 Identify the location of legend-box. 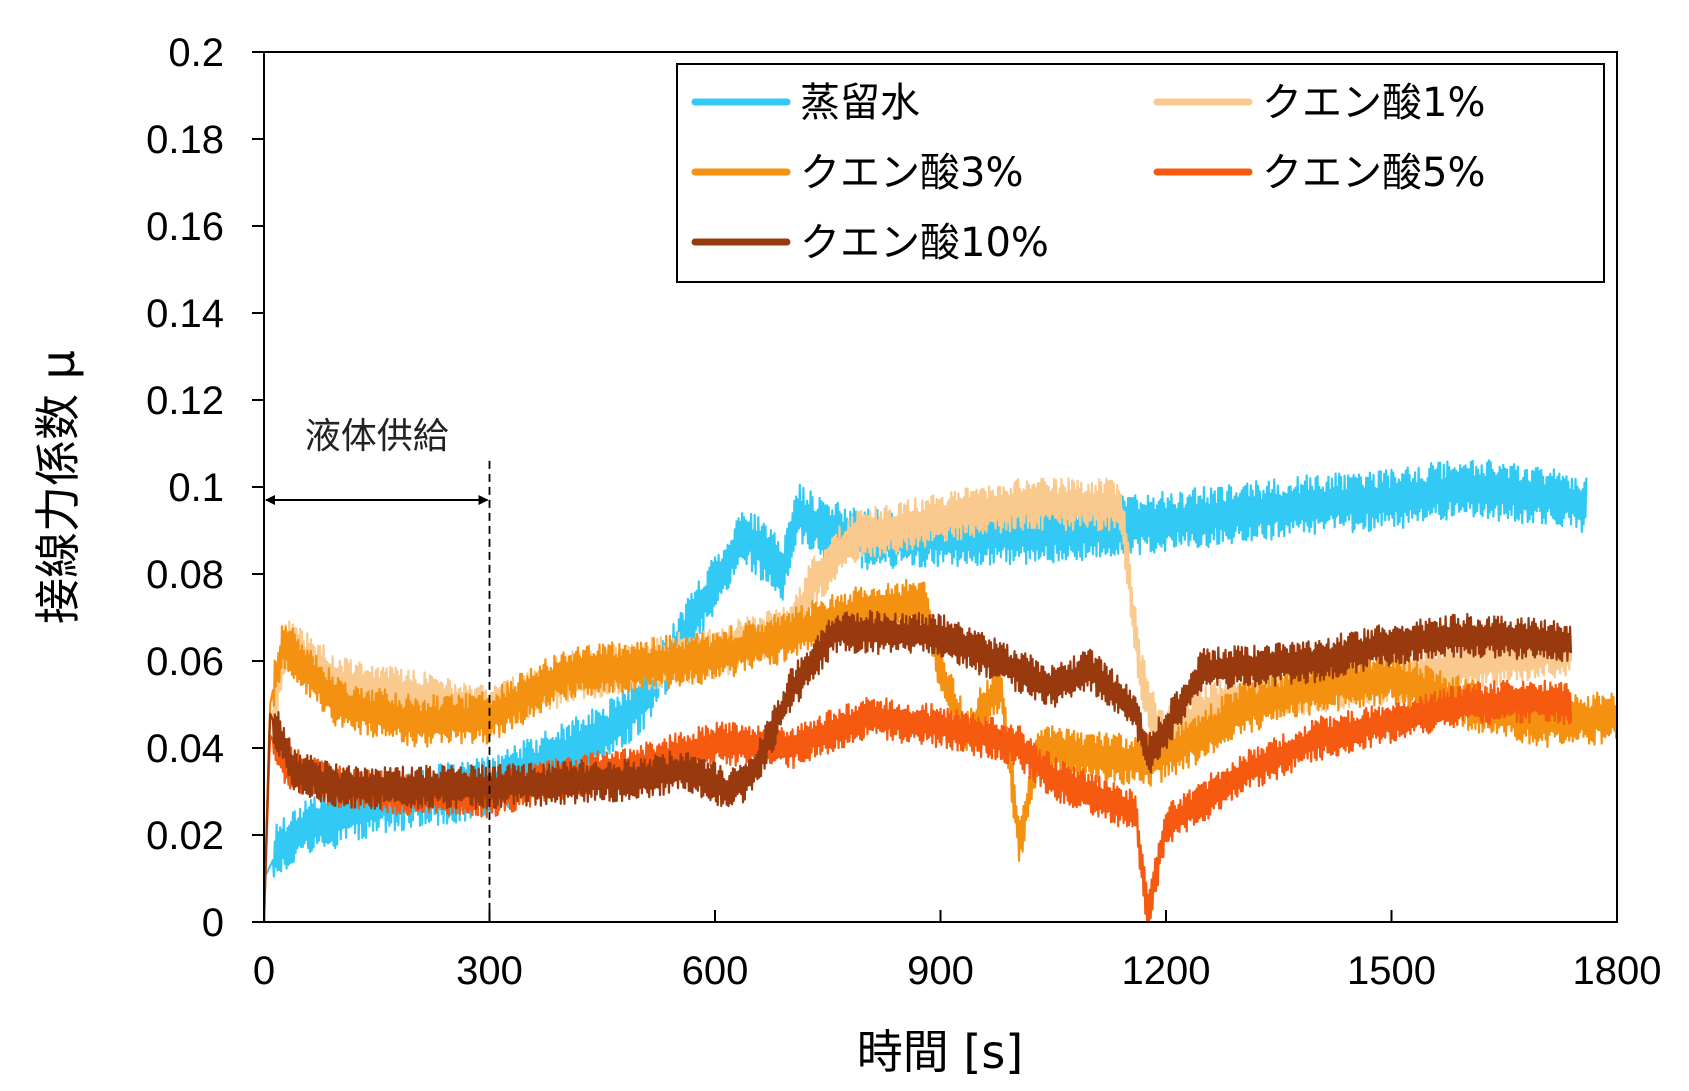
(1140, 173).